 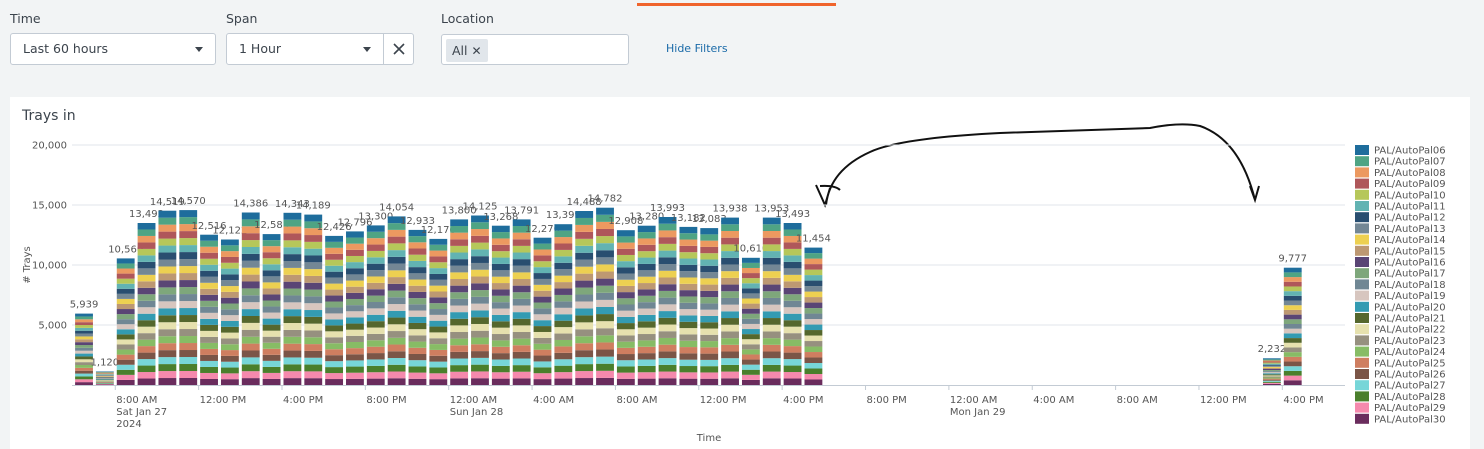 I want to click on hand-drawn-arrow, so click(x=1037, y=165).